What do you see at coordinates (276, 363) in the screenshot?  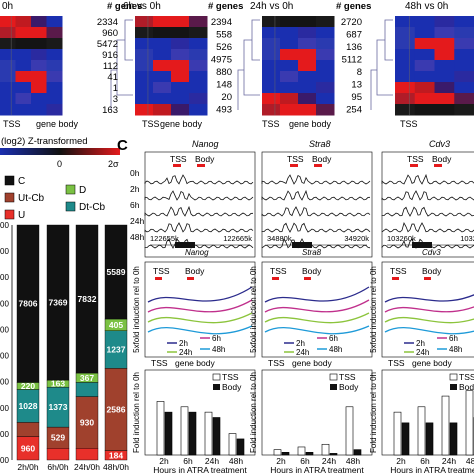 I see `line-x-tss: TSS` at bounding box center [276, 363].